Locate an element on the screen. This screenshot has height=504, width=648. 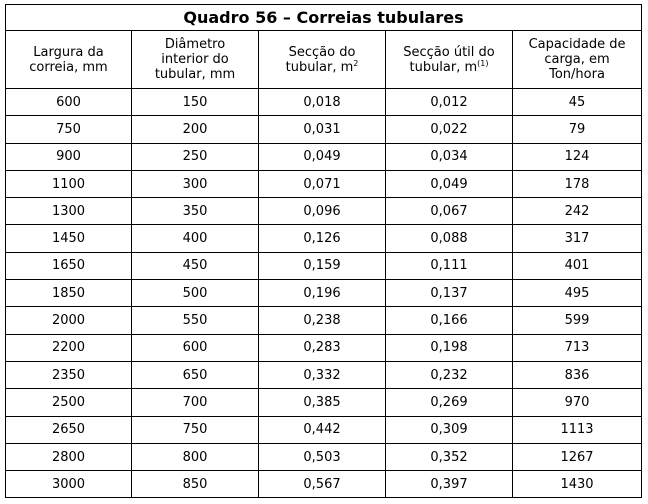
table-cell: 1650 is located at coordinates (68, 266).